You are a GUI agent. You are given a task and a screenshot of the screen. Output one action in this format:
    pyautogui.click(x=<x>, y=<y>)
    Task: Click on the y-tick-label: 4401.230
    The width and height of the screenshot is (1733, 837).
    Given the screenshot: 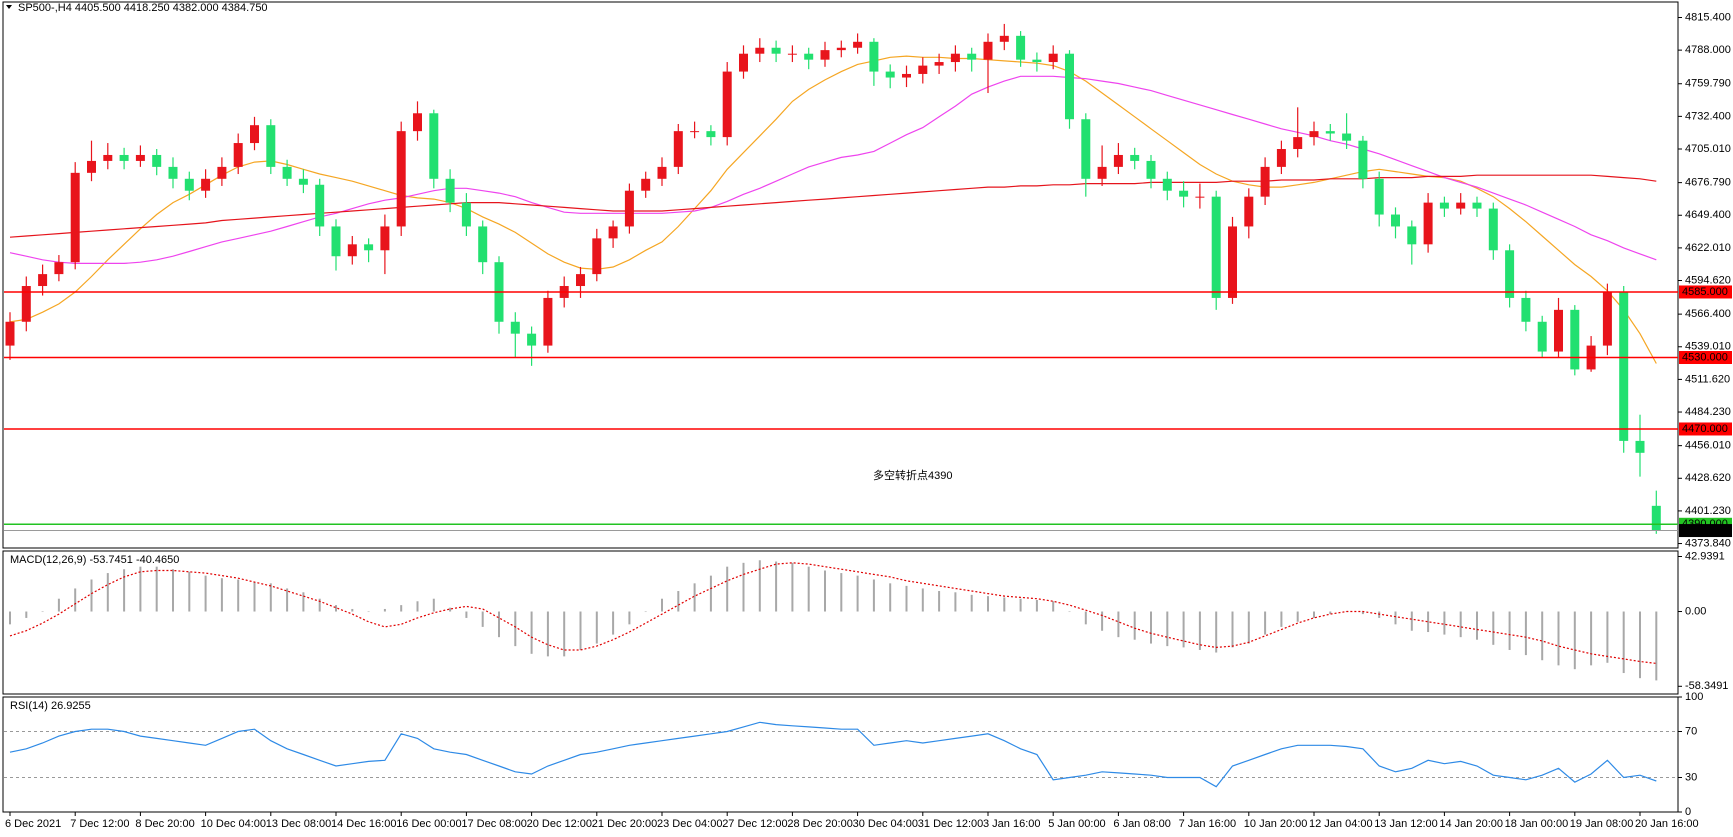 What is the action you would take?
    pyautogui.click(x=1708, y=511)
    